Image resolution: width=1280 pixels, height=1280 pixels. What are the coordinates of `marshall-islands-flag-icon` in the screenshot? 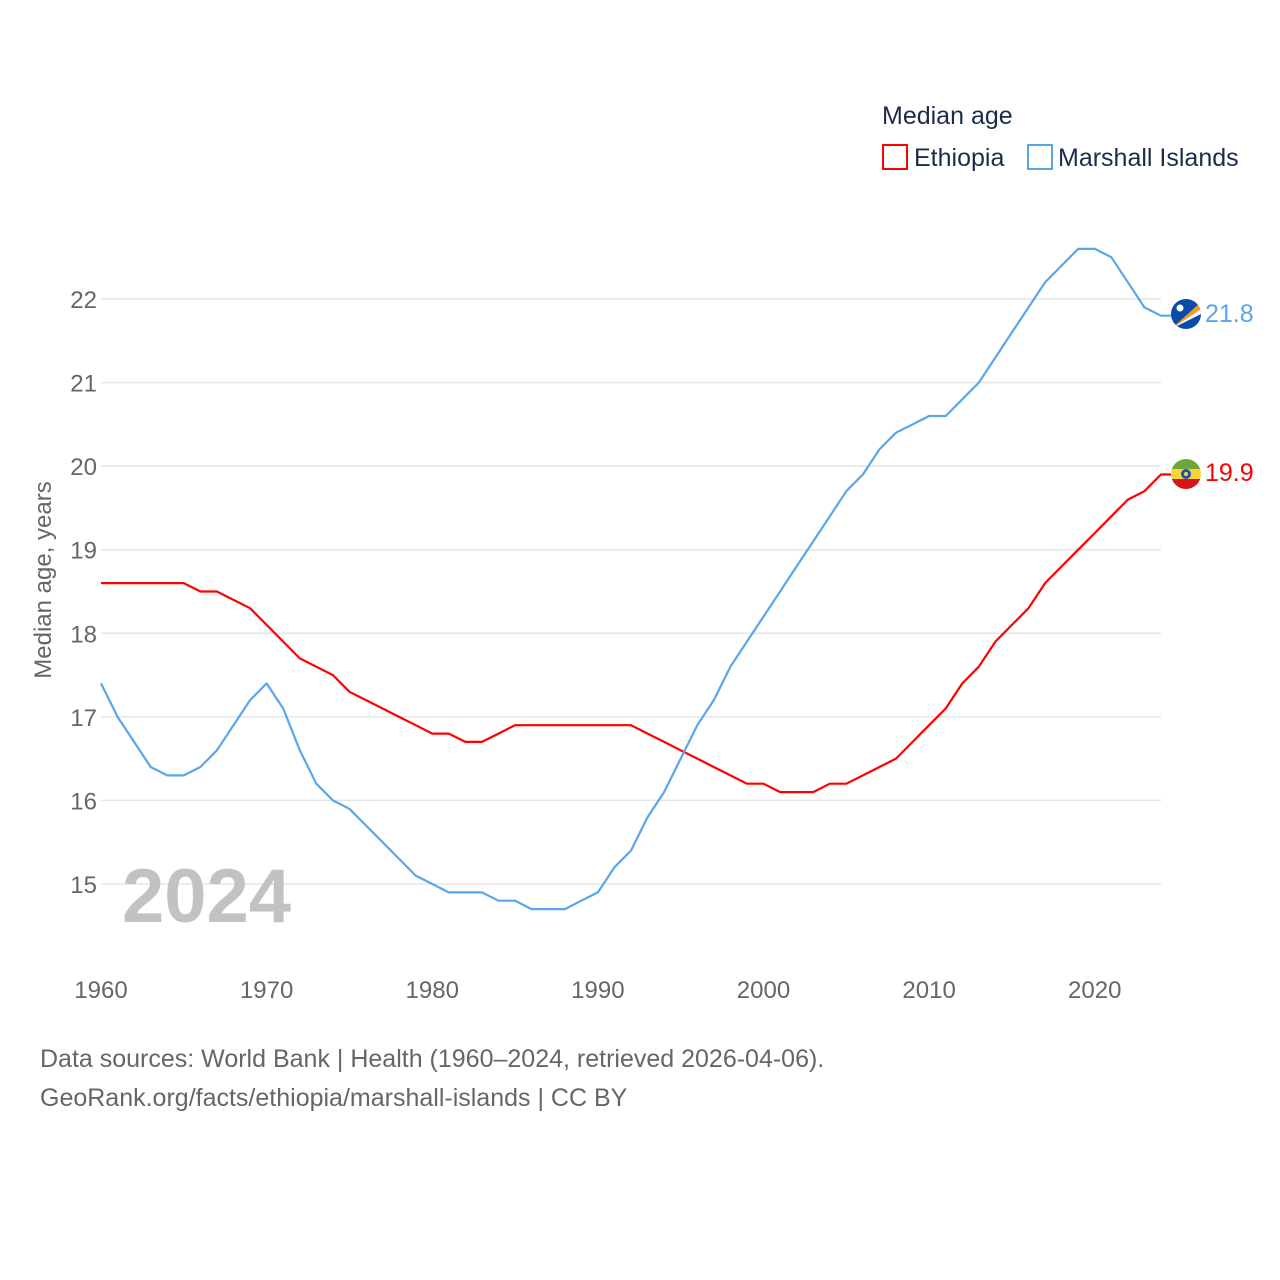 It's located at (1186, 314).